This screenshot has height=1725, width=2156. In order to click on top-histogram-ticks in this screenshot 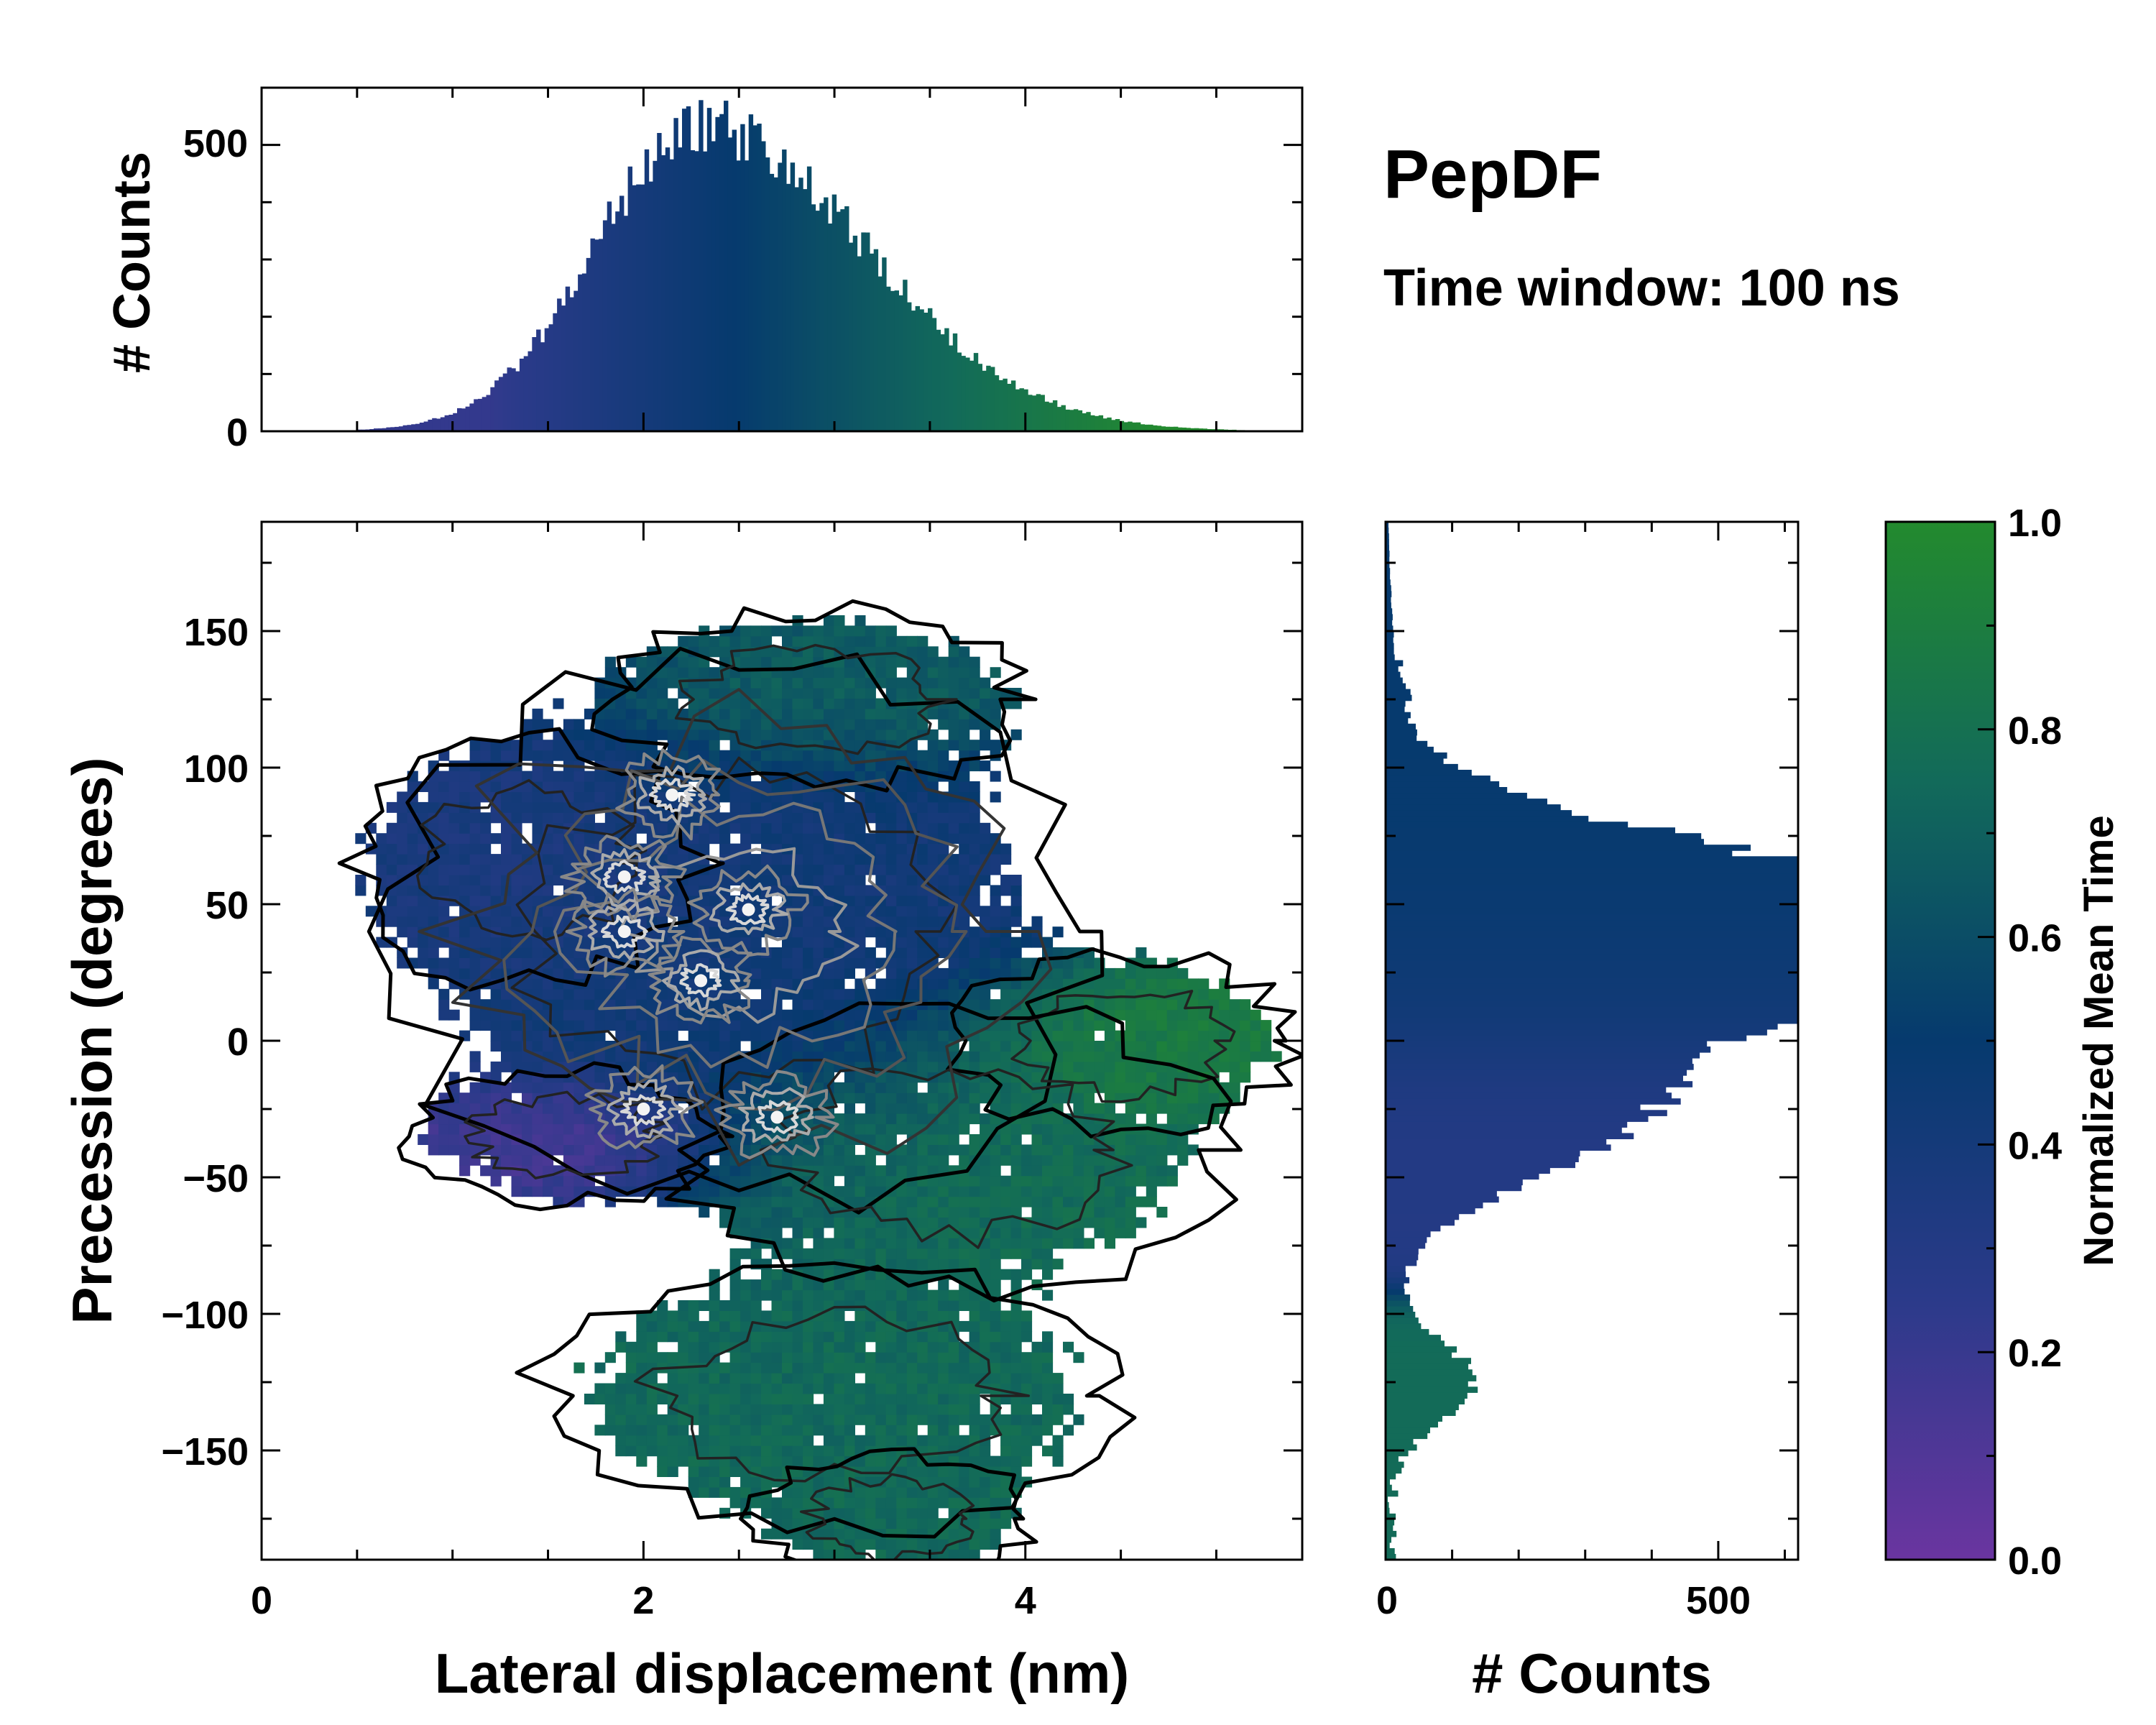, I will do `click(781, 259)`.